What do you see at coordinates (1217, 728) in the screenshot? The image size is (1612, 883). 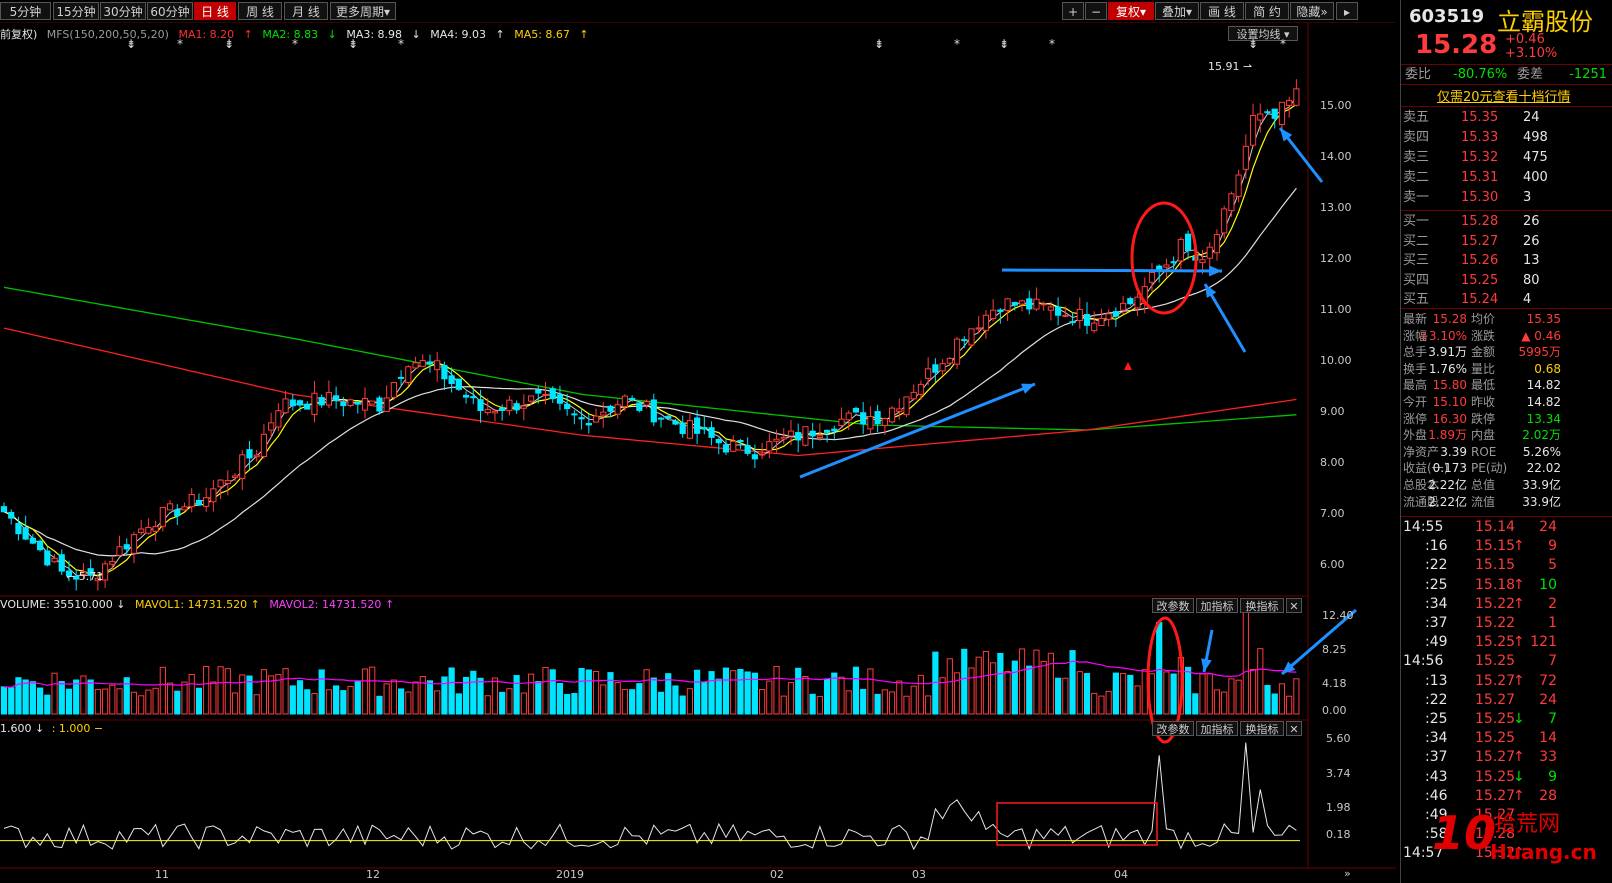 I see `ind-add-indicator-button: 加指标` at bounding box center [1217, 728].